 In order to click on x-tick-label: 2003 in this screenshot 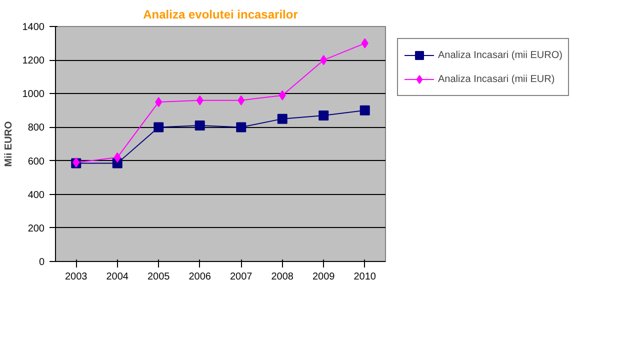, I will do `click(76, 277)`.